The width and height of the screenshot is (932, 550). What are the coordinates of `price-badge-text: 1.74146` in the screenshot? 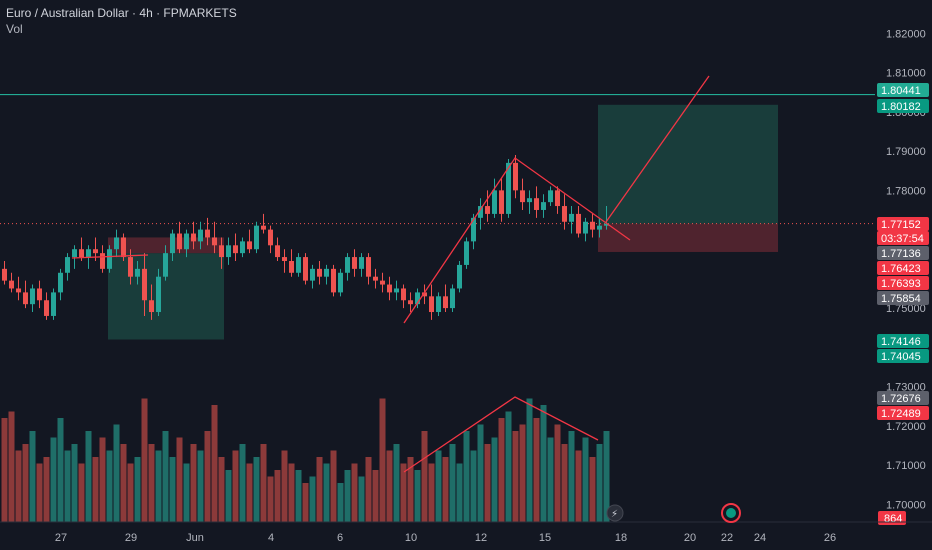 It's located at (901, 342).